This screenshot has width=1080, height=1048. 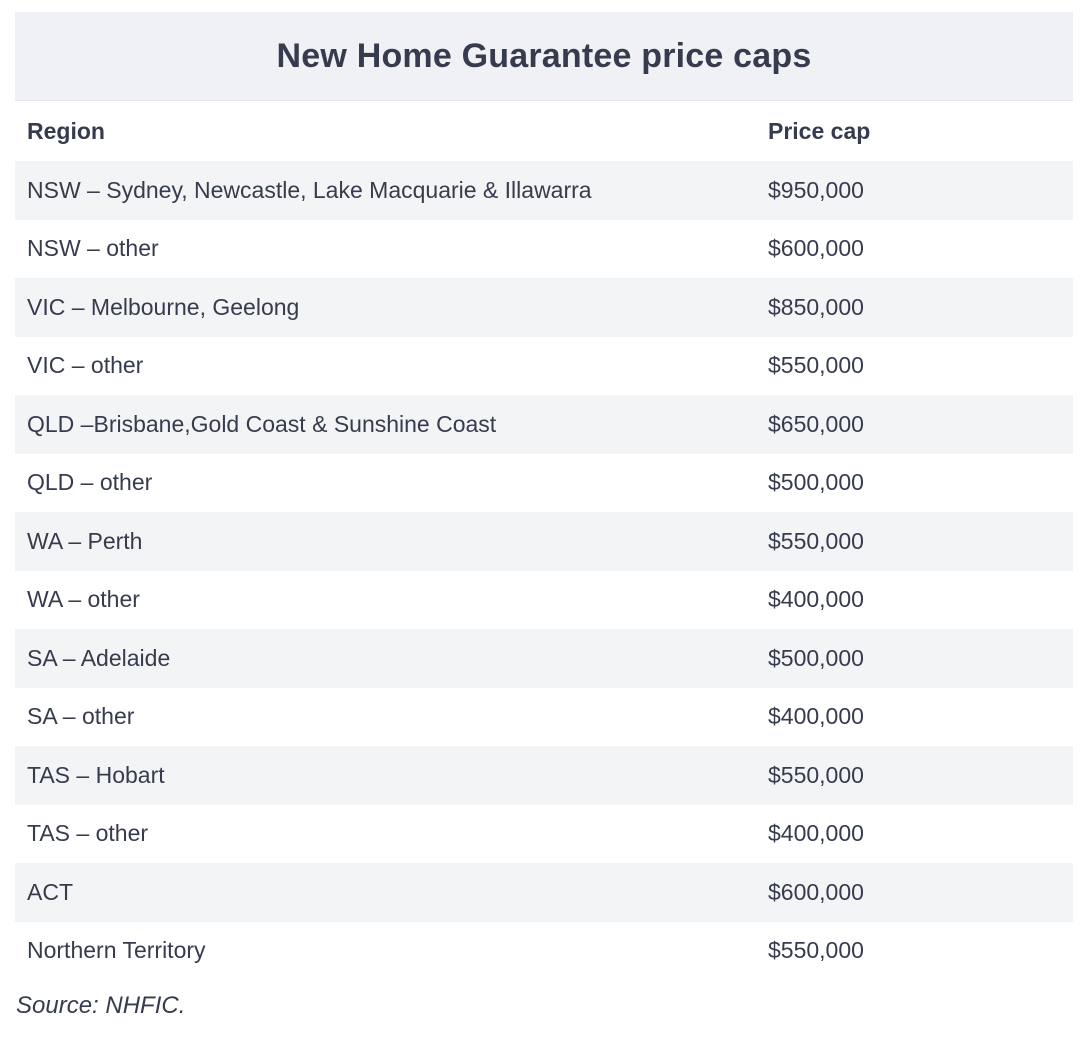 What do you see at coordinates (85, 540) in the screenshot?
I see `region-cell: WA – Perth` at bounding box center [85, 540].